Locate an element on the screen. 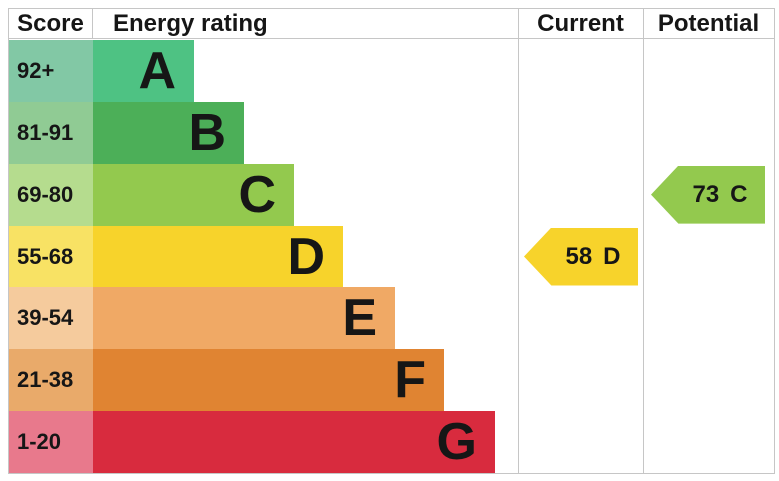  potential-rating-score: 73 is located at coordinates (706, 194).